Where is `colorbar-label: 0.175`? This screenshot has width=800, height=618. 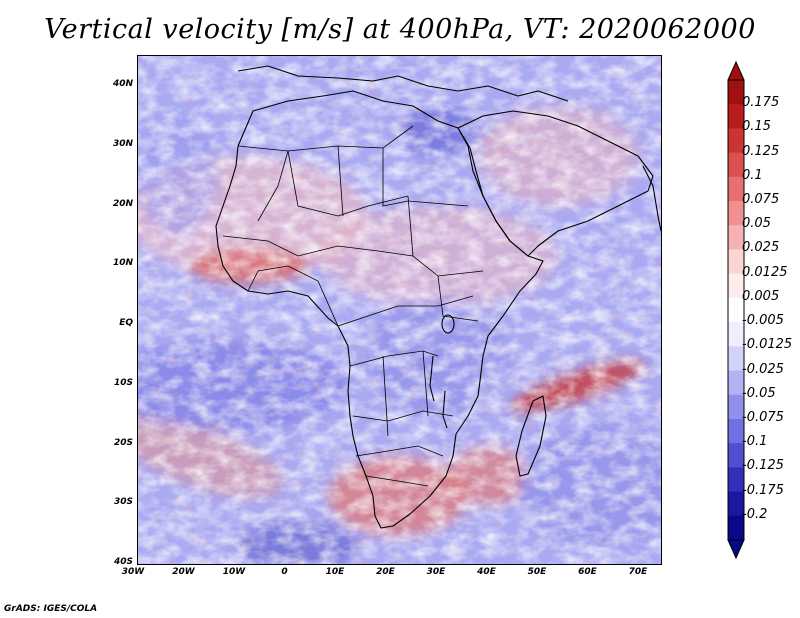
colorbar-label: 0.175 is located at coordinates (761, 103).